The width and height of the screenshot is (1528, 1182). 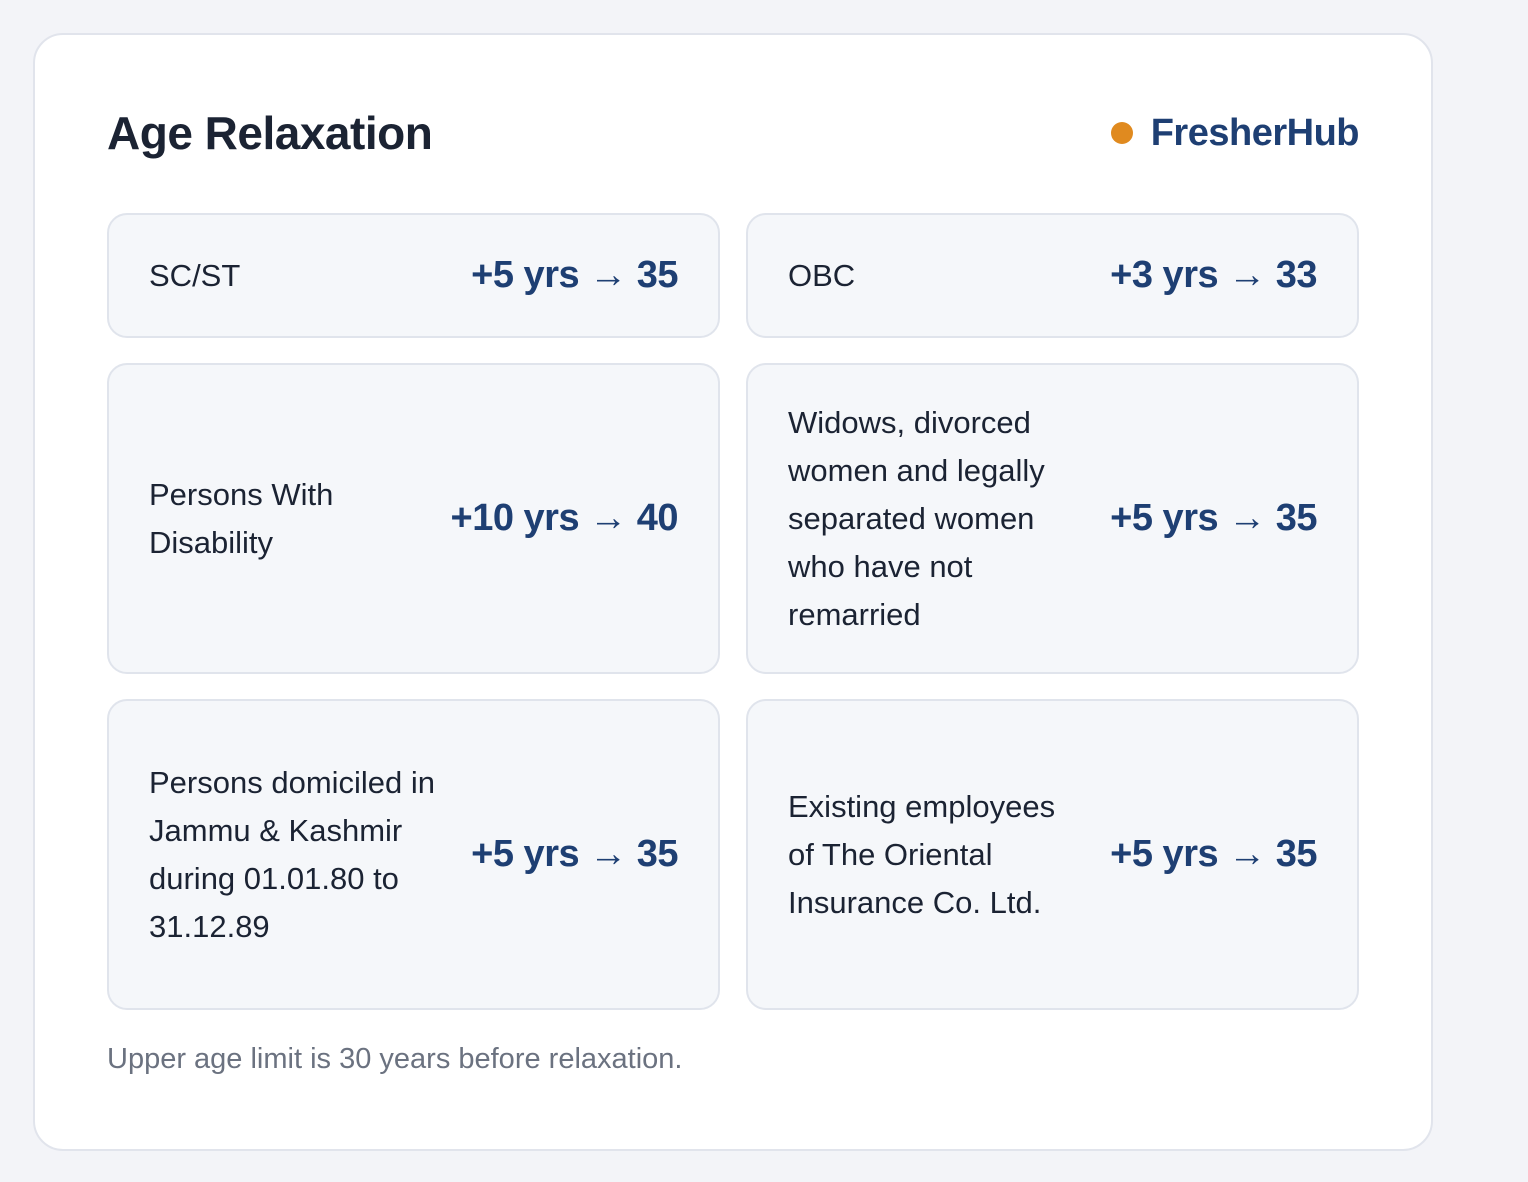 What do you see at coordinates (1213, 275) in the screenshot?
I see `relaxation: +3 yrs → 33` at bounding box center [1213, 275].